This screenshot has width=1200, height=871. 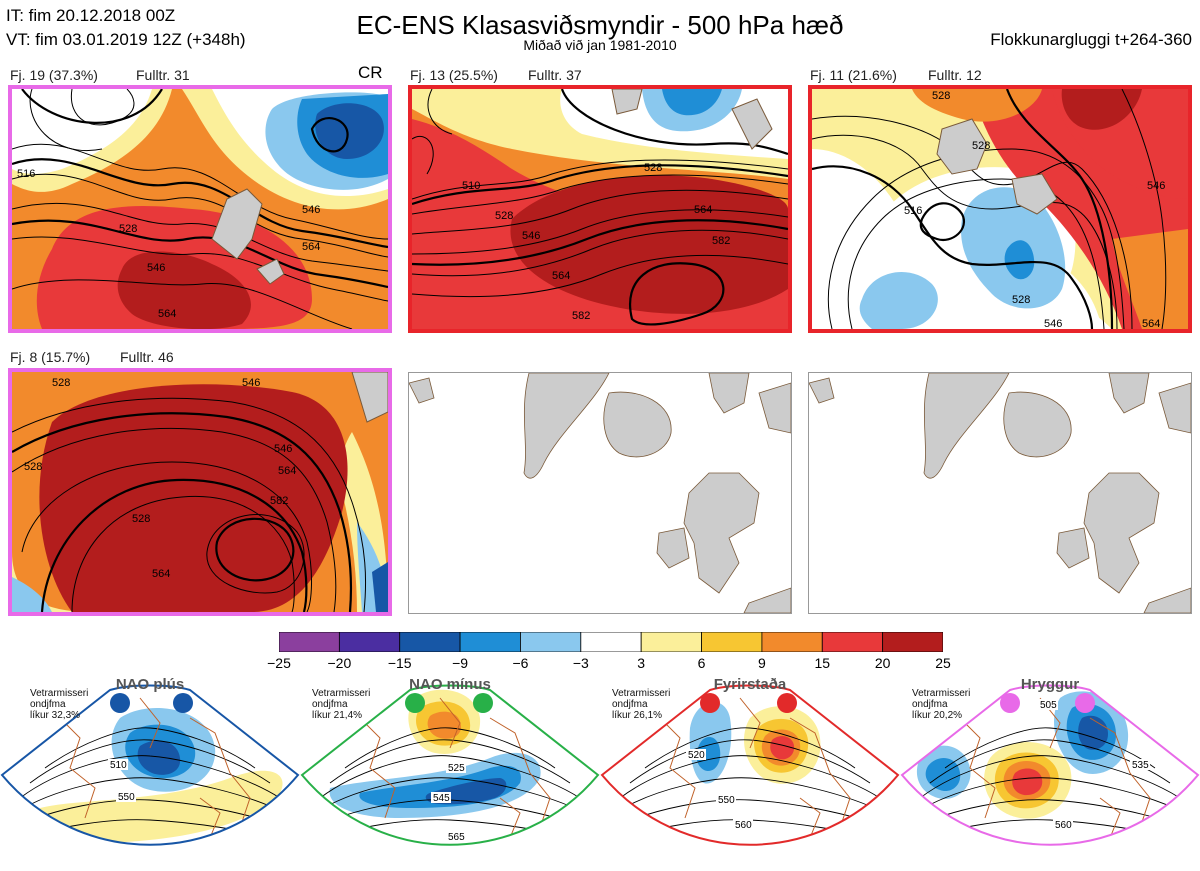 What do you see at coordinates (59, 704) in the screenshot?
I see `regime-note: Vetrarmisseri ondjfma líkur 32,3%` at bounding box center [59, 704].